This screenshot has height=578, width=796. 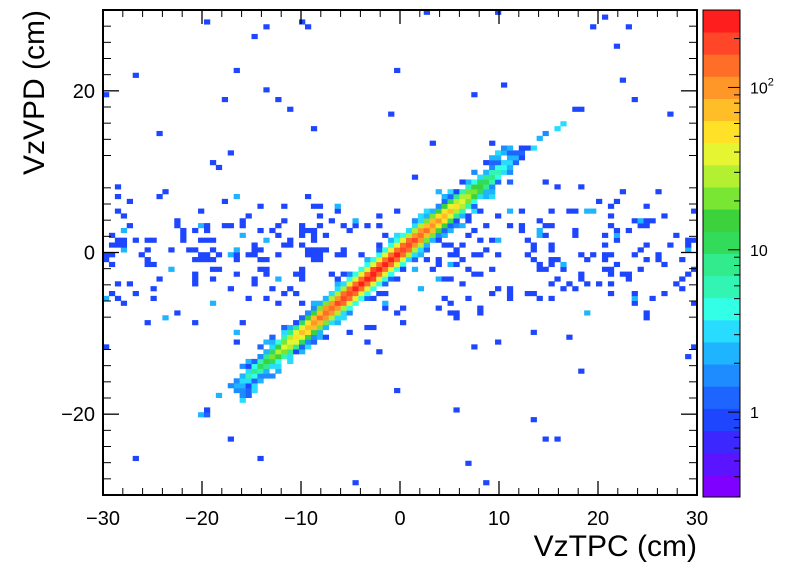 What do you see at coordinates (34, 92) in the screenshot?
I see `y-axis-label: VzVPD (cm)` at bounding box center [34, 92].